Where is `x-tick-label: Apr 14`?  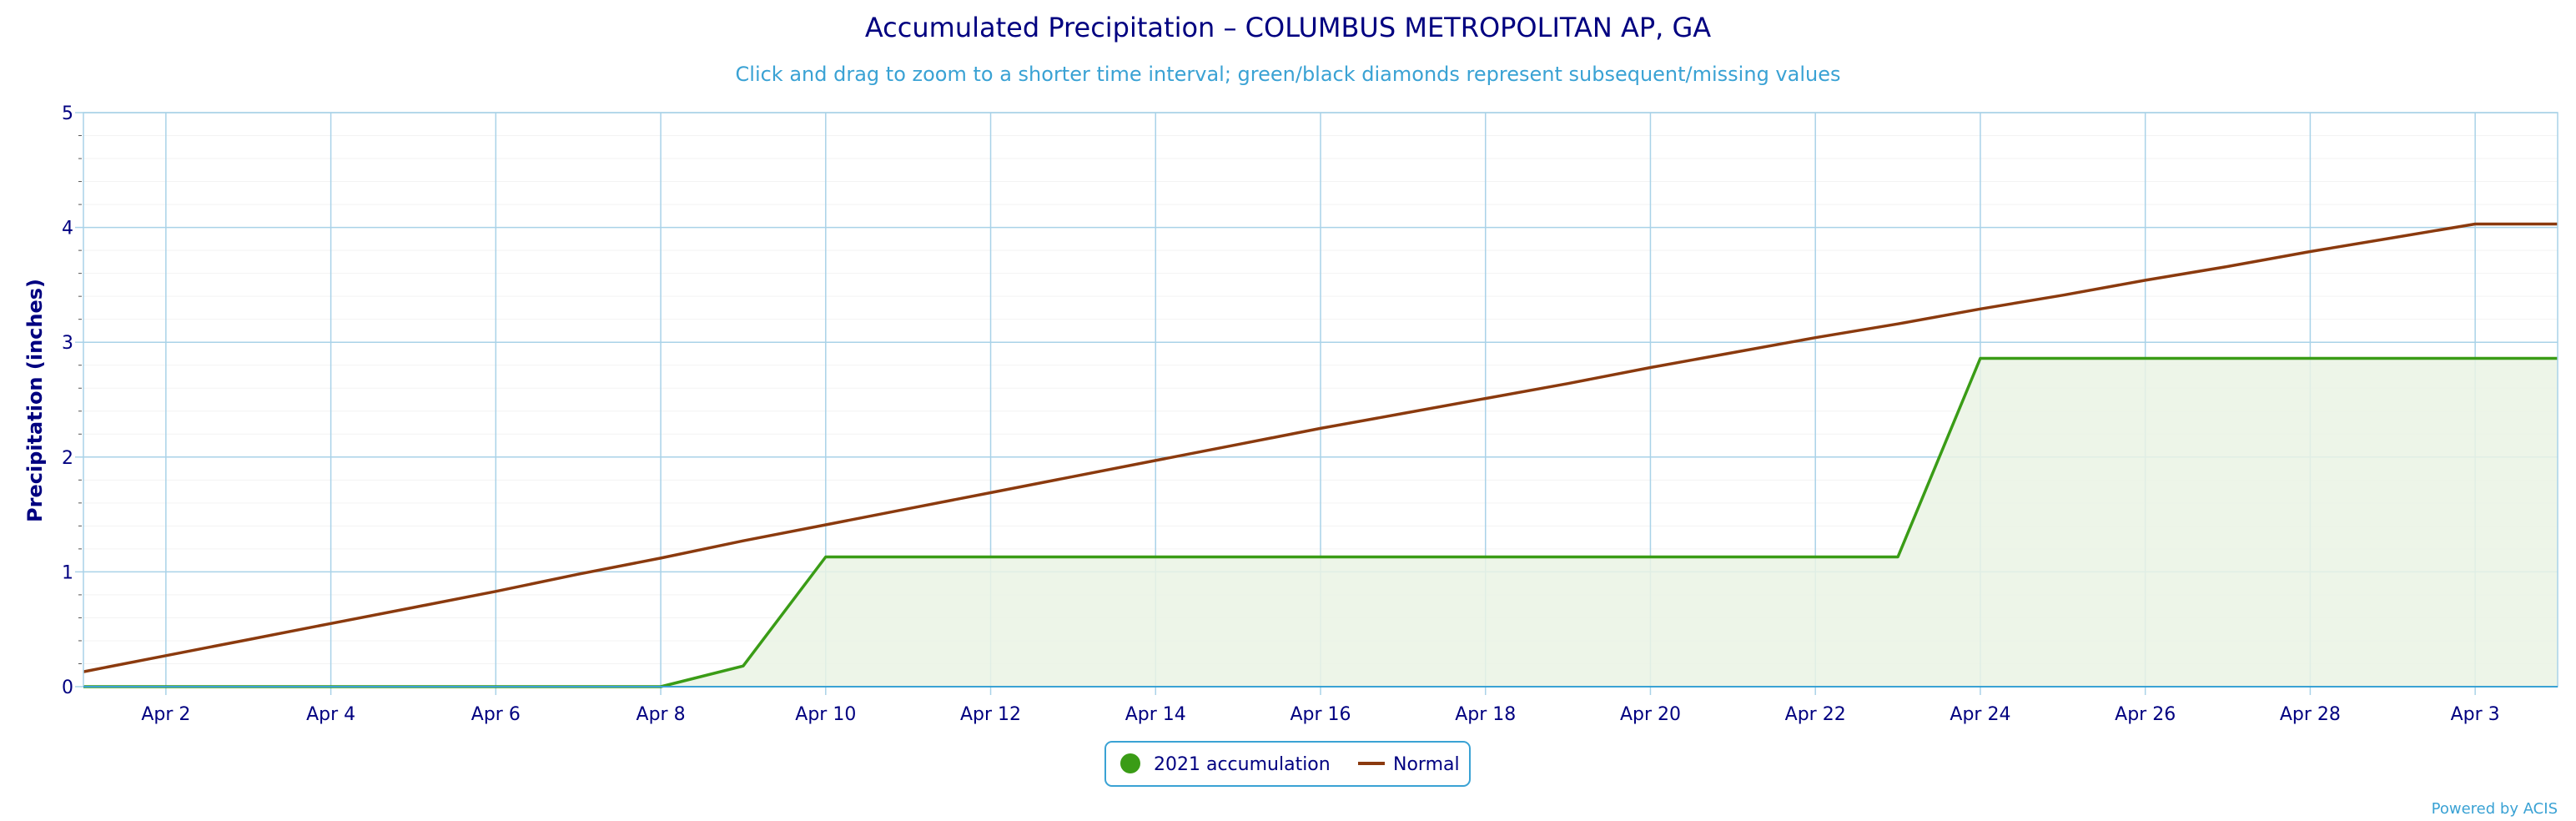
x-tick-label: Apr 14 is located at coordinates (1155, 715).